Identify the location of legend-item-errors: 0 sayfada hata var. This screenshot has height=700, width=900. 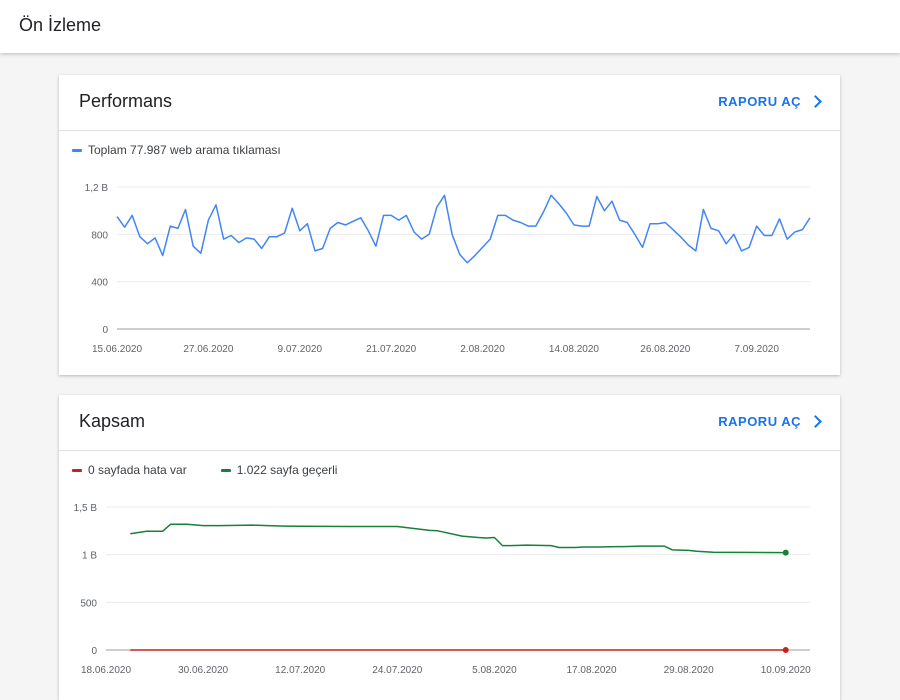
(129, 470).